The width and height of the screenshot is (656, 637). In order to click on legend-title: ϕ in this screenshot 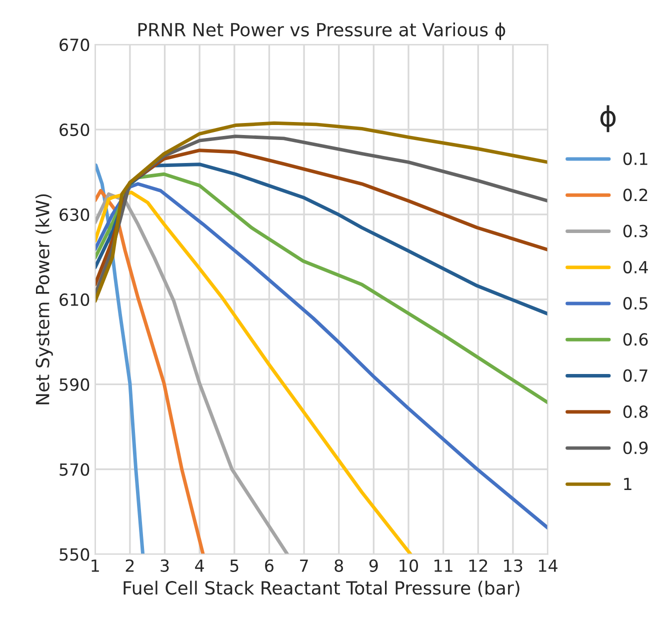, I will do `click(608, 118)`.